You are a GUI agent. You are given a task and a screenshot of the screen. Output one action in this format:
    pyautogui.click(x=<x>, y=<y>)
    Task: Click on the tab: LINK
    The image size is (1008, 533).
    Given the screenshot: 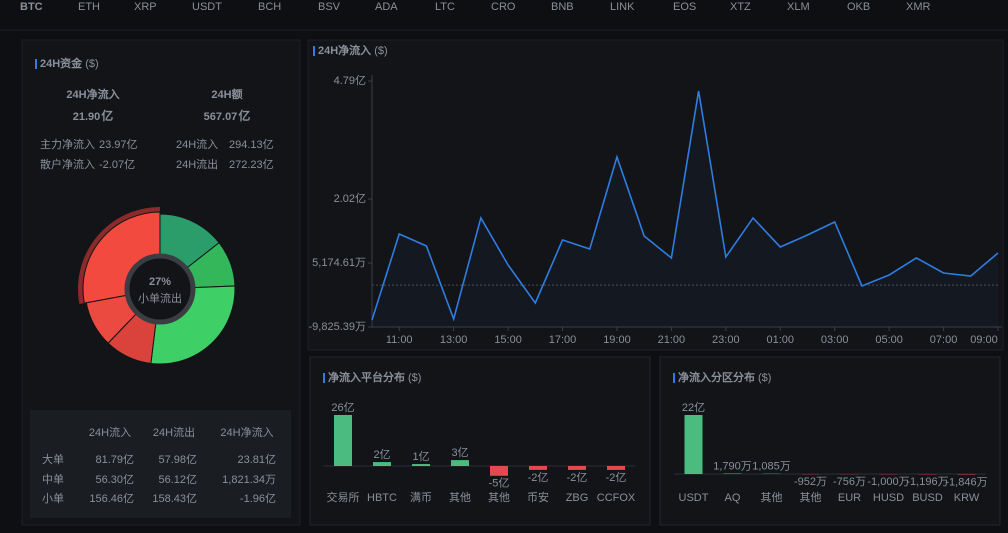 What is the action you would take?
    pyautogui.click(x=622, y=7)
    